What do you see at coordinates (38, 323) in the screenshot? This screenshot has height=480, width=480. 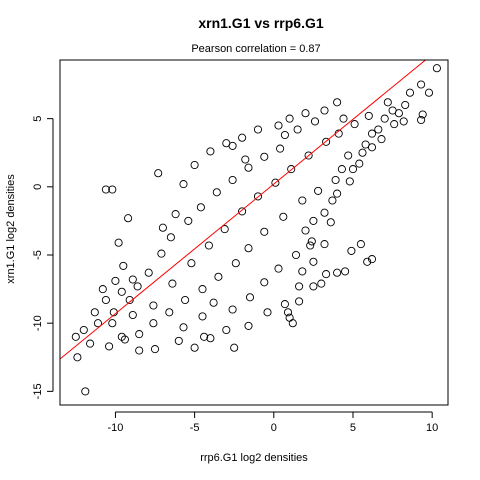 I see `y-tick-label: -10` at bounding box center [38, 323].